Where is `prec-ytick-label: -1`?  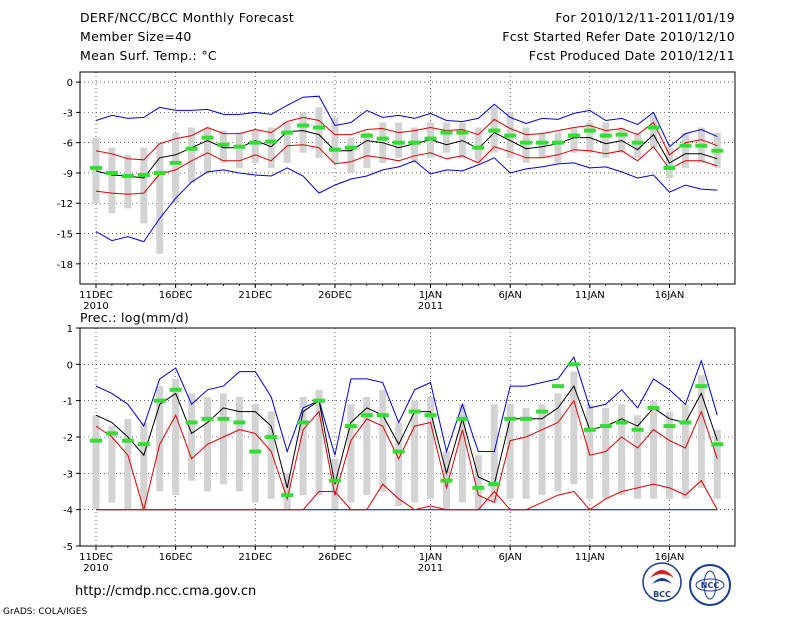
prec-ytick-label: -1 is located at coordinates (68, 402).